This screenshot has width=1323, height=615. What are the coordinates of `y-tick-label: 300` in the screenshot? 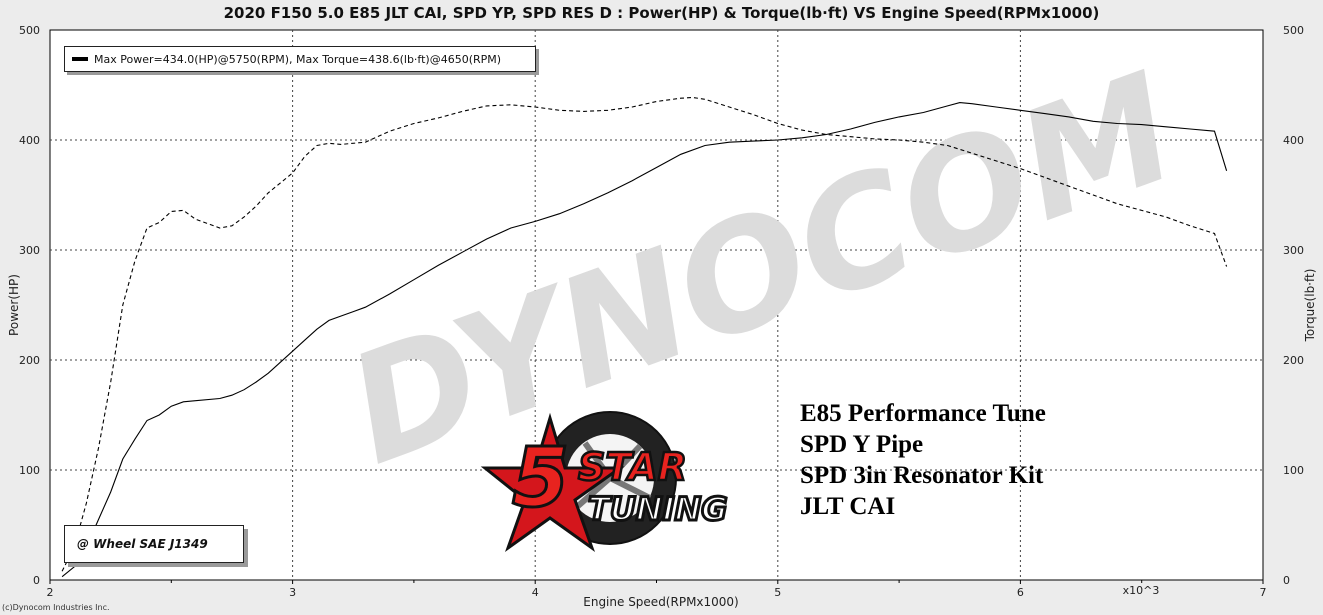 It's located at (29, 250).